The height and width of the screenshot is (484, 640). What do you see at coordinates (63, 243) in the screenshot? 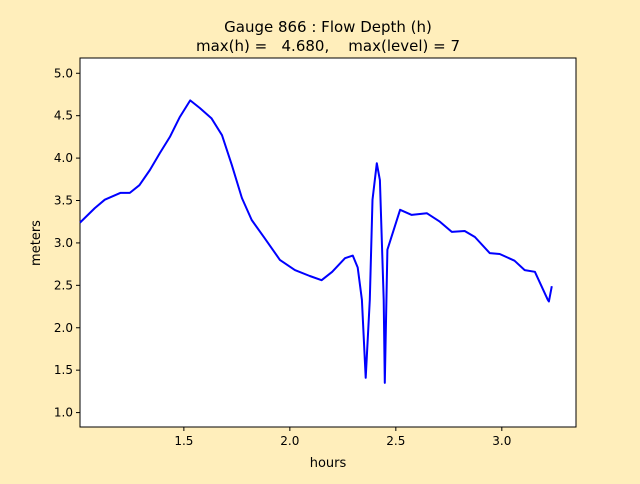
I see `y-tick-label: 3.0` at bounding box center [63, 243].